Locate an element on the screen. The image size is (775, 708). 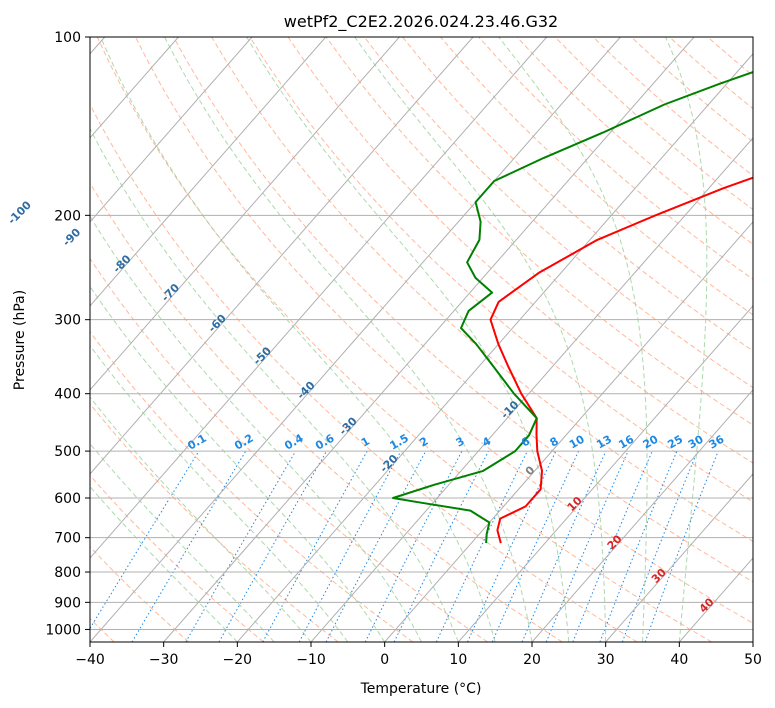
y-tick-label: 300 is located at coordinates (67, 321).